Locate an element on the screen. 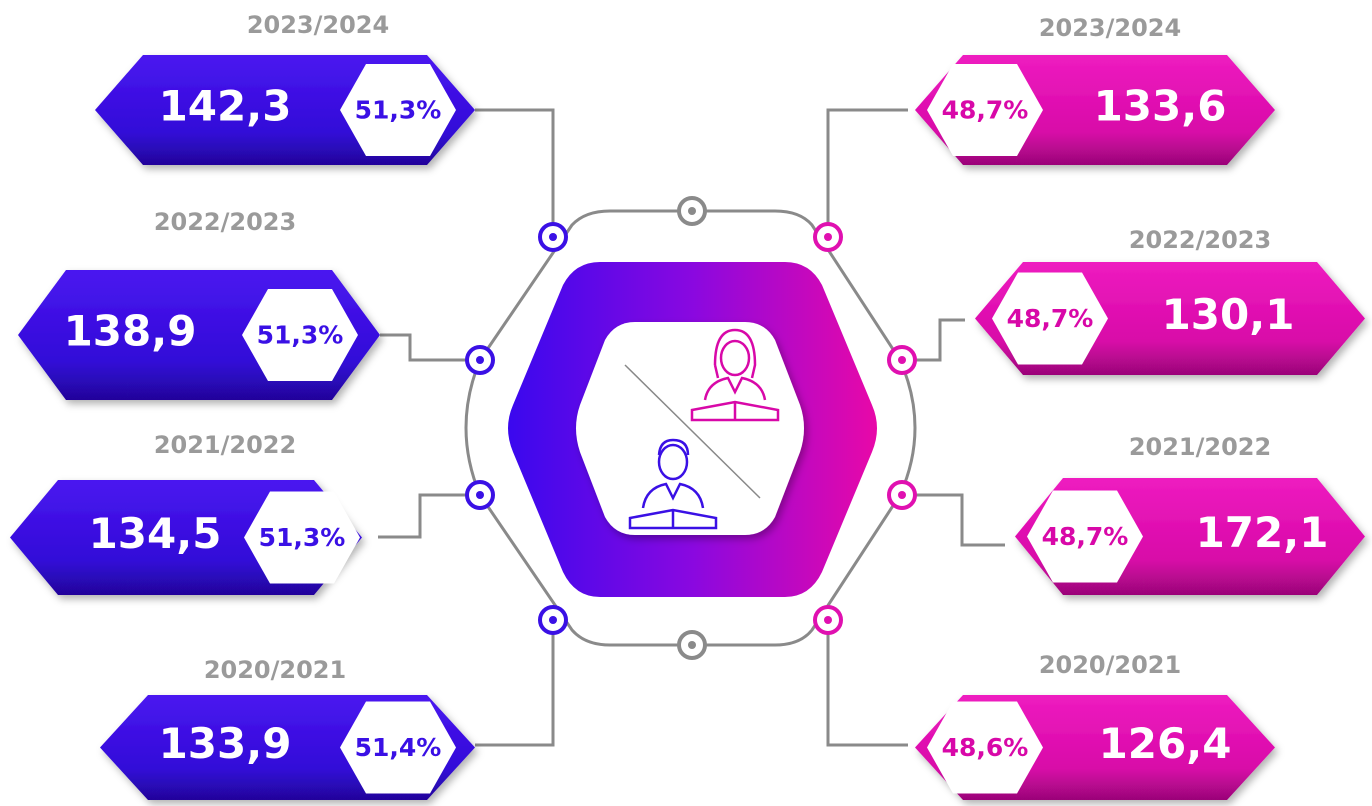  share: 51,4% is located at coordinates (398, 747).